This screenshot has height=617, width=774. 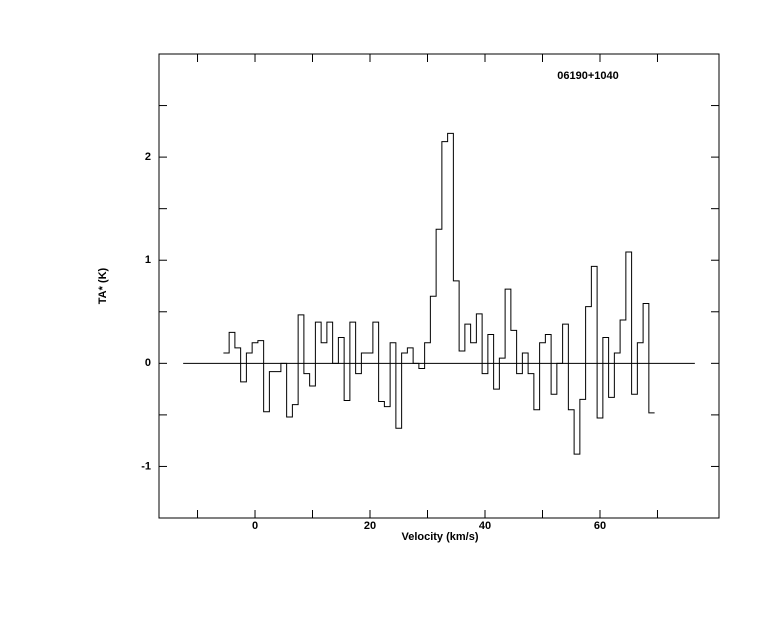 I want to click on x-tick-label: 40, so click(x=485, y=526).